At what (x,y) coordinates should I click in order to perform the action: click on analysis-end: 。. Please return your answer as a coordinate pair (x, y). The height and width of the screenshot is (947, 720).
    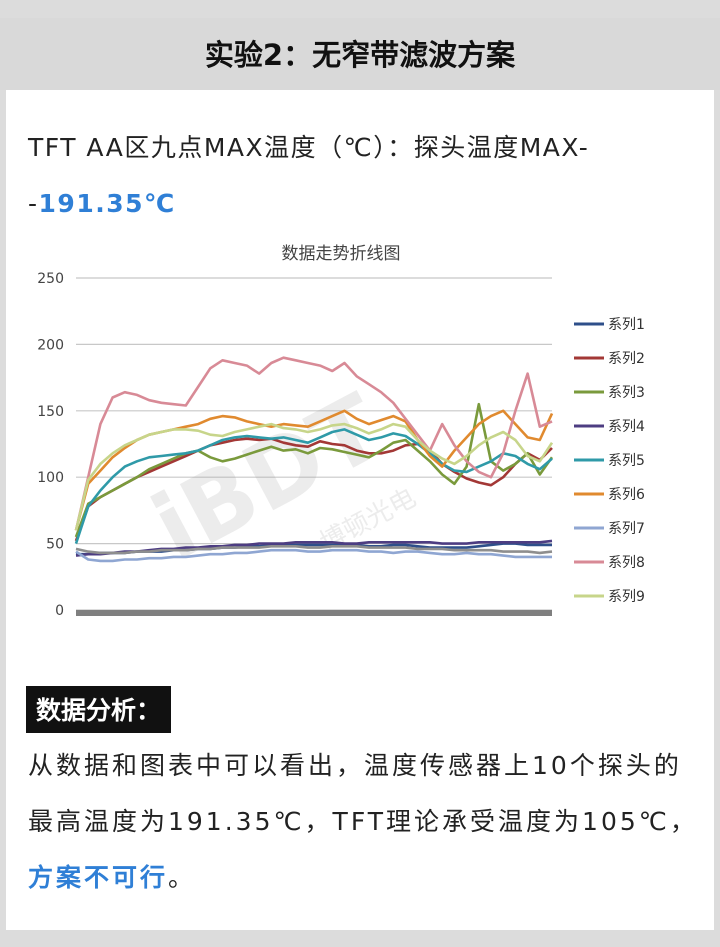
    Looking at the image, I should click on (182, 877).